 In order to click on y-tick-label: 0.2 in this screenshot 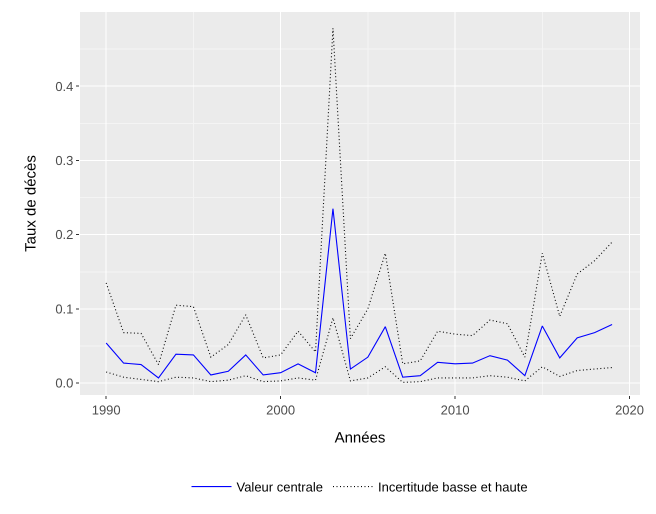, I will do `click(64, 234)`.